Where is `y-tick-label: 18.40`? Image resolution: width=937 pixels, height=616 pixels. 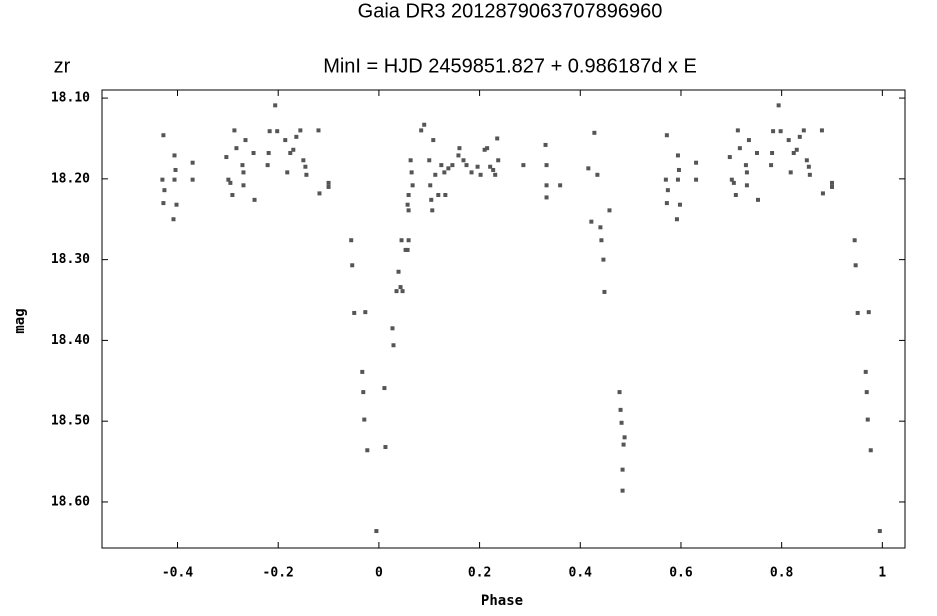
y-tick-label: 18.40 is located at coordinates (70, 340).